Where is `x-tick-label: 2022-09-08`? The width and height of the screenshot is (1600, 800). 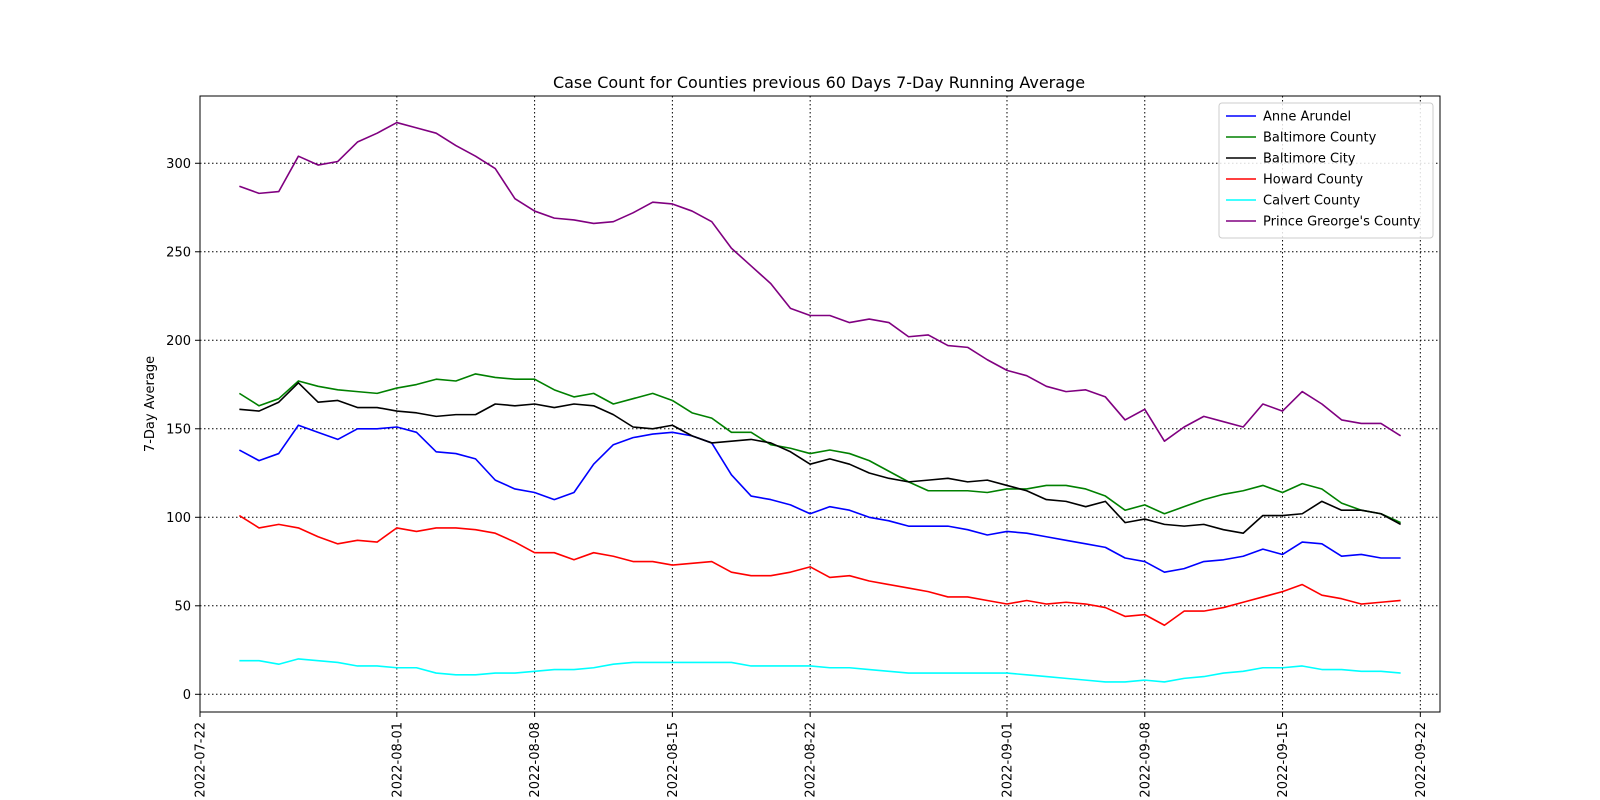 x-tick-label: 2022-09-08 is located at coordinates (1145, 760).